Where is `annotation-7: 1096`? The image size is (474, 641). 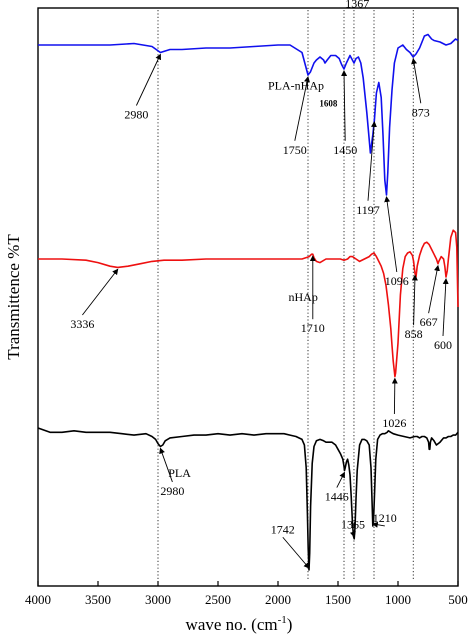 annotation-7: 1096 is located at coordinates (397, 281).